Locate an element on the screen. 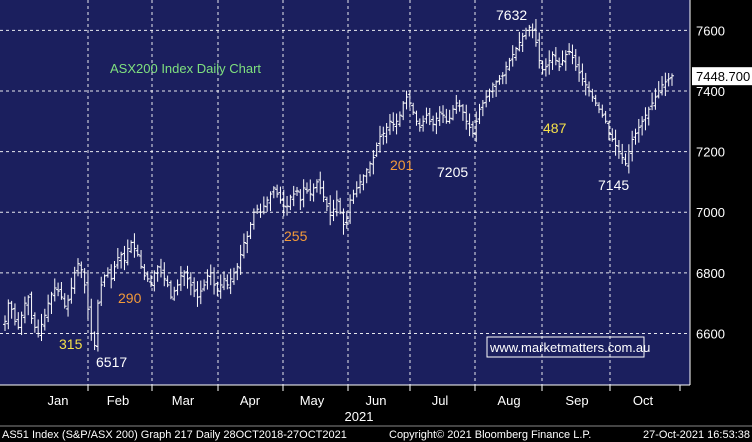 This screenshot has height=442, width=752. annotation-label: 201 is located at coordinates (402, 165).